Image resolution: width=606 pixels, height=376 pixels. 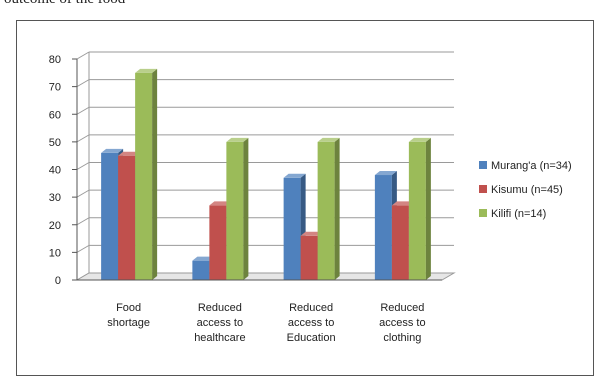 I want to click on legend-label: Kisumu (n=45), so click(x=527, y=190).